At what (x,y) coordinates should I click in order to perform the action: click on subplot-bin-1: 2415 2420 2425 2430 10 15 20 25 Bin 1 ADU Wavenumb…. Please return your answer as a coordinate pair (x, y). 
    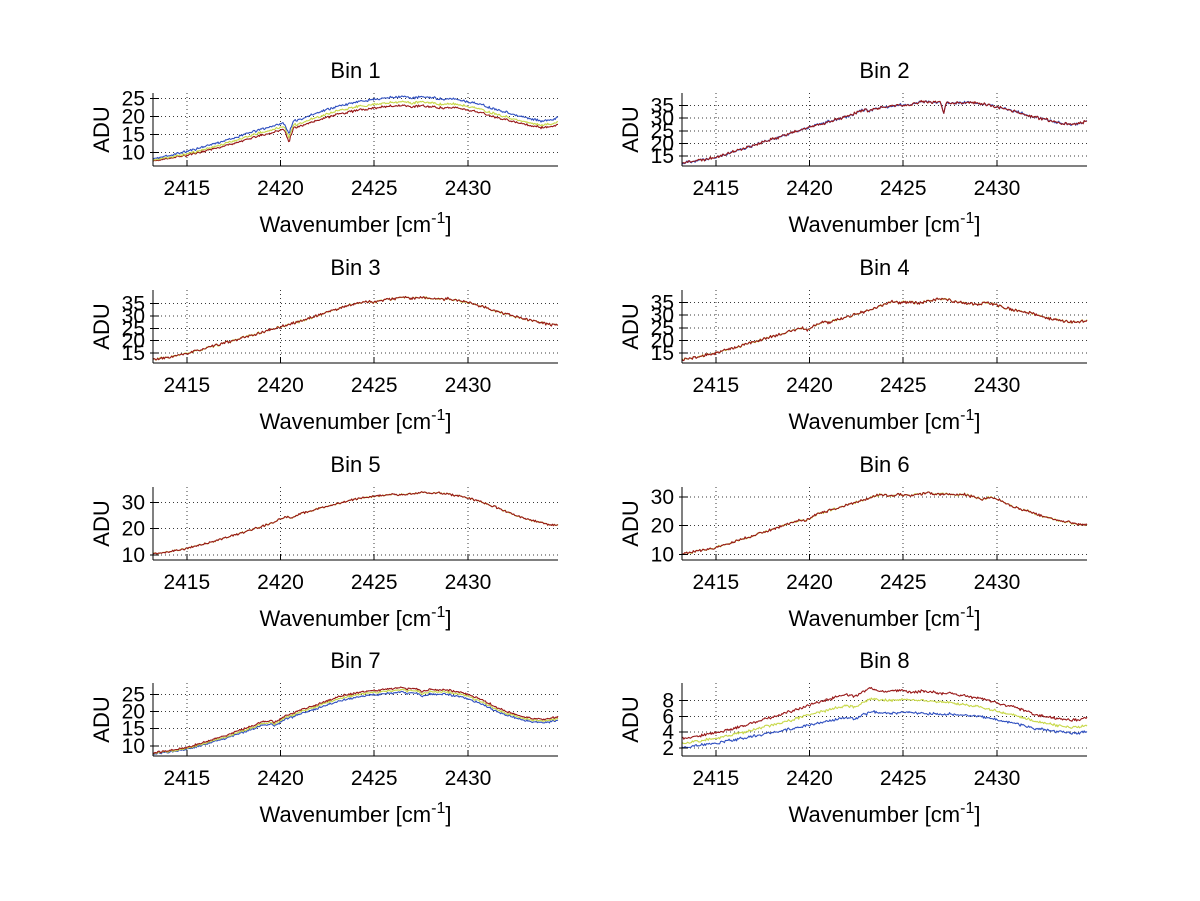
    Looking at the image, I should click on (300, 145).